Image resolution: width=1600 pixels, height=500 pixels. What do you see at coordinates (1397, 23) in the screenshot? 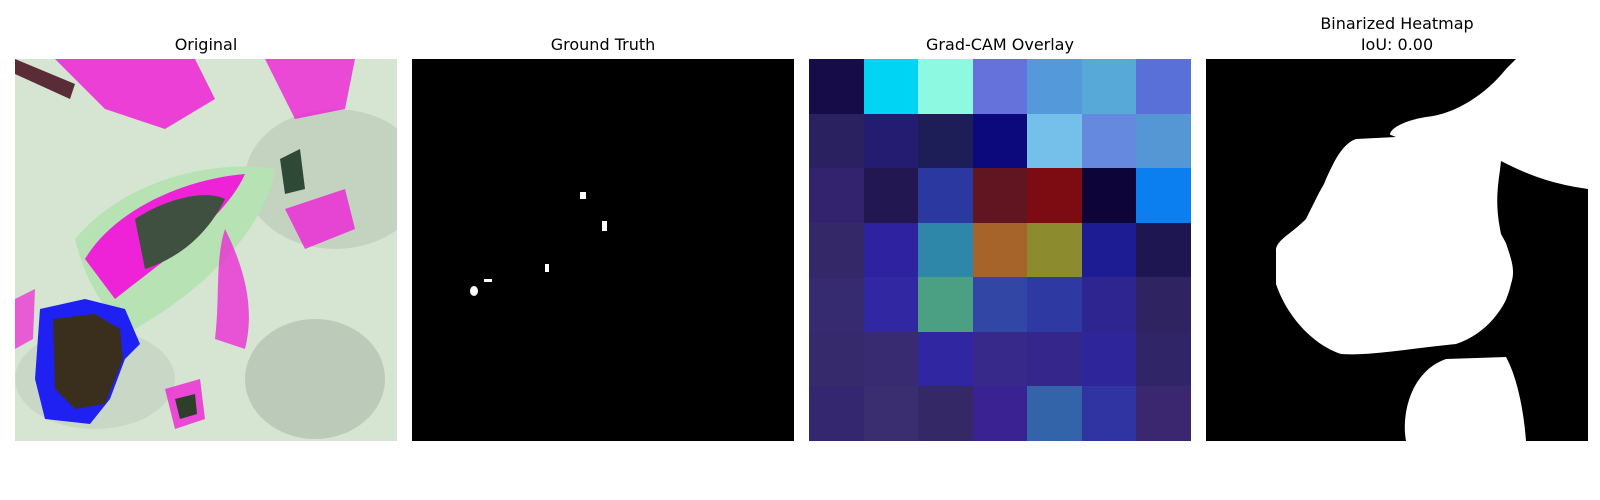
I see `binarized-title: Binarized Heatmap` at bounding box center [1397, 23].